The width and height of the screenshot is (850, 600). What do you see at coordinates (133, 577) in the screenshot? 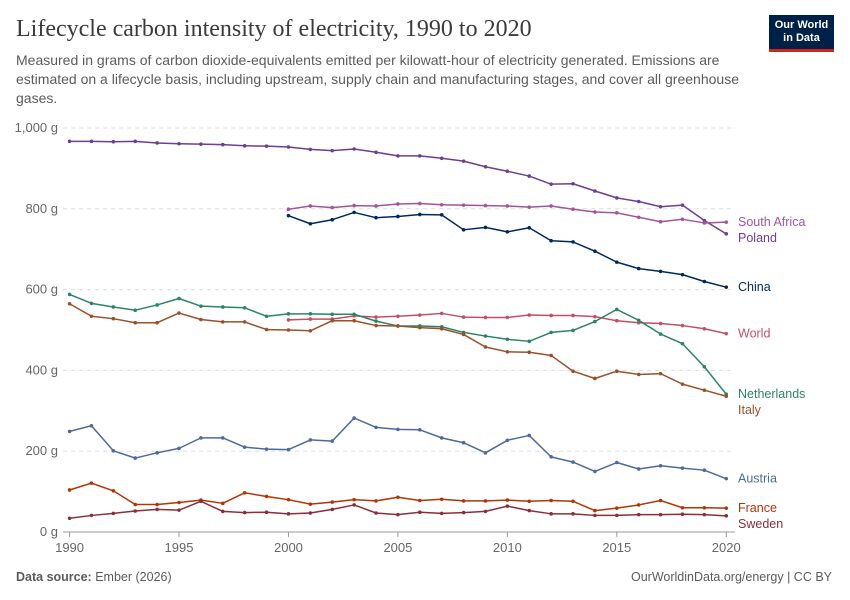
I see `data-source-value: Ember (2026)` at bounding box center [133, 577].